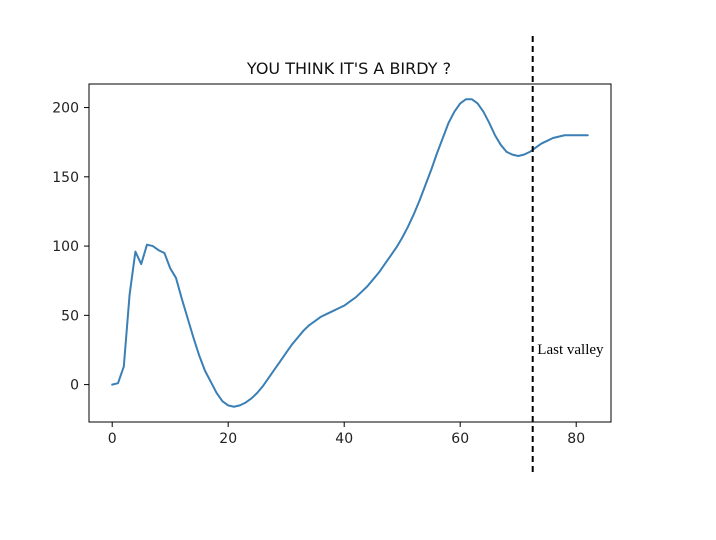  What do you see at coordinates (112, 439) in the screenshot?
I see `x-tick-label: 0` at bounding box center [112, 439].